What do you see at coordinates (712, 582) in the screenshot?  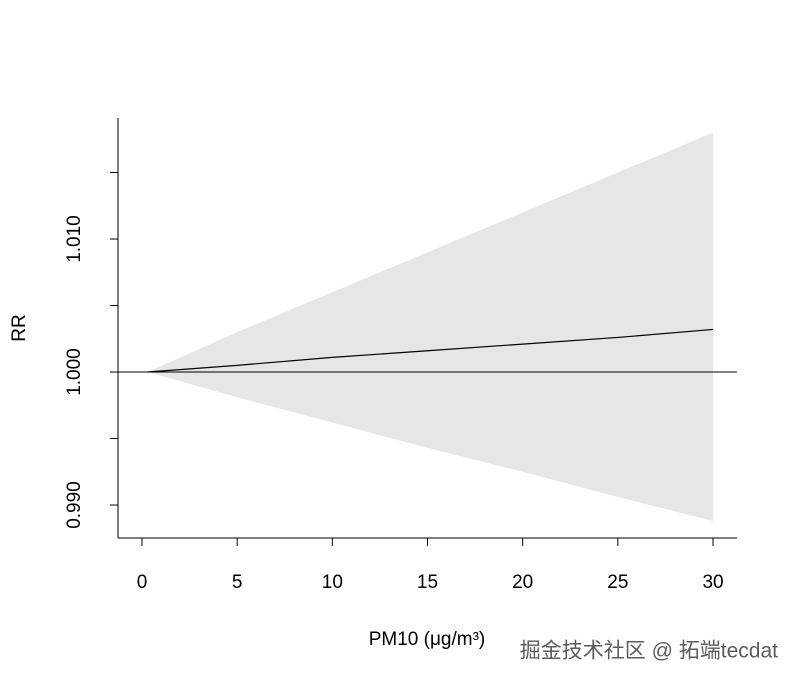 I see `x-tick-label: 30` at bounding box center [712, 582].